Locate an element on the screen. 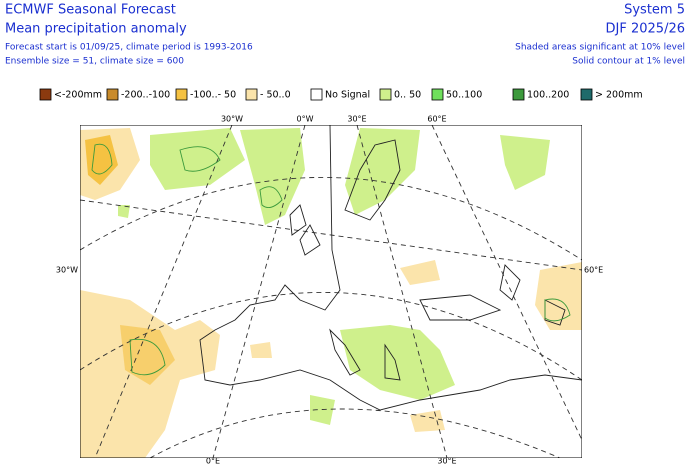 This screenshot has height=469, width=700. note: Shaded areas significant at 10% level is located at coordinates (600, 48).